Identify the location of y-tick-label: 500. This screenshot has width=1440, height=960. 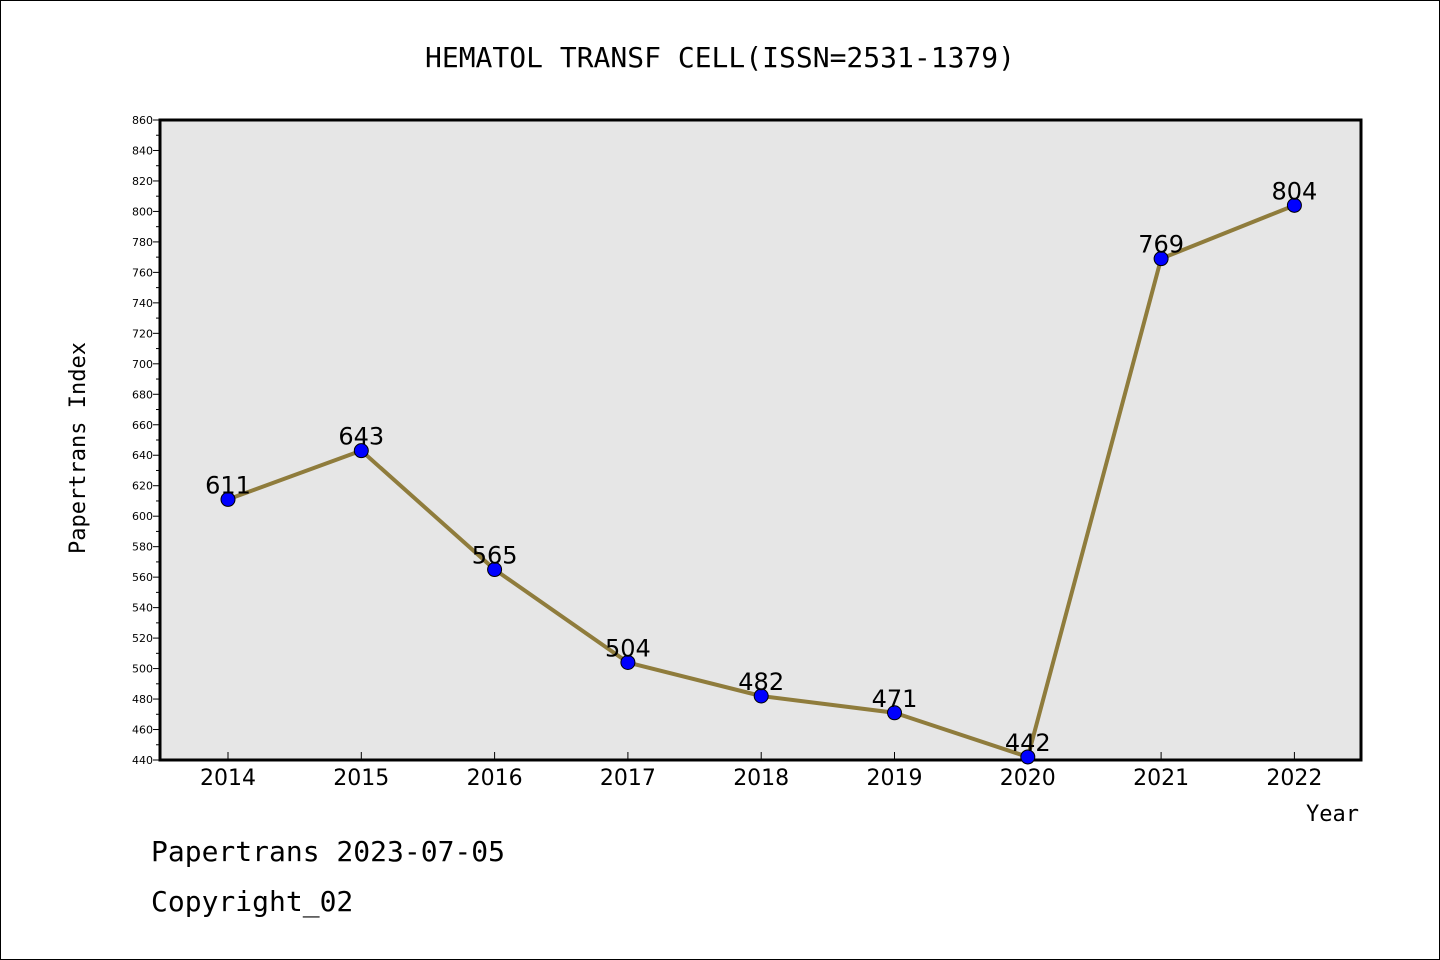
(142, 669).